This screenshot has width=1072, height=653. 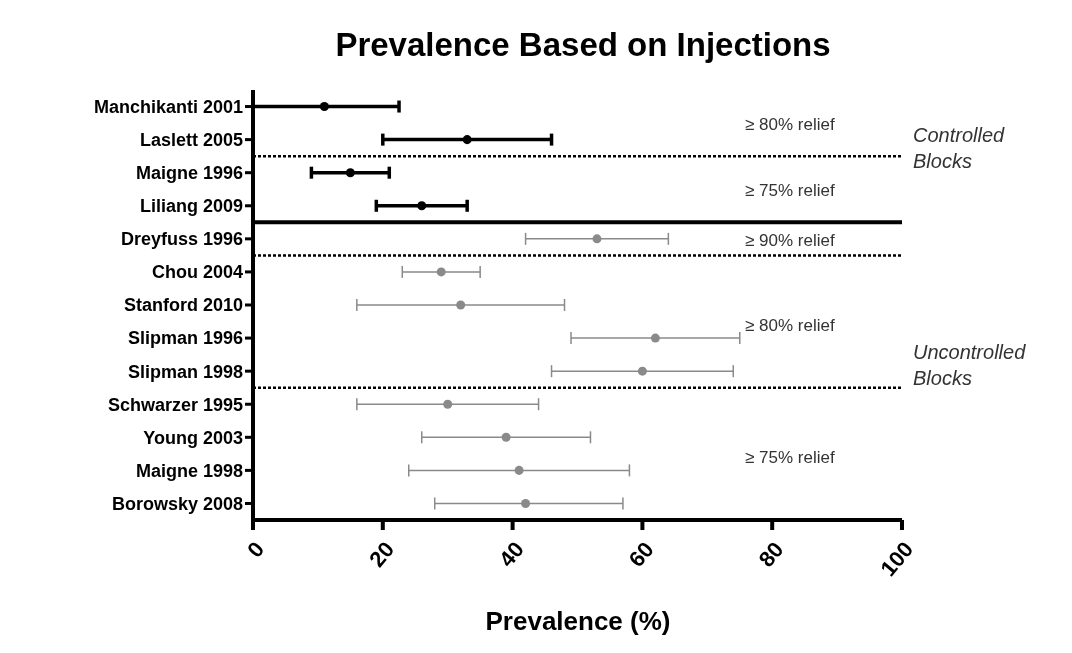 What do you see at coordinates (185, 338) in the screenshot?
I see `y-tick-label: Slipman 1996` at bounding box center [185, 338].